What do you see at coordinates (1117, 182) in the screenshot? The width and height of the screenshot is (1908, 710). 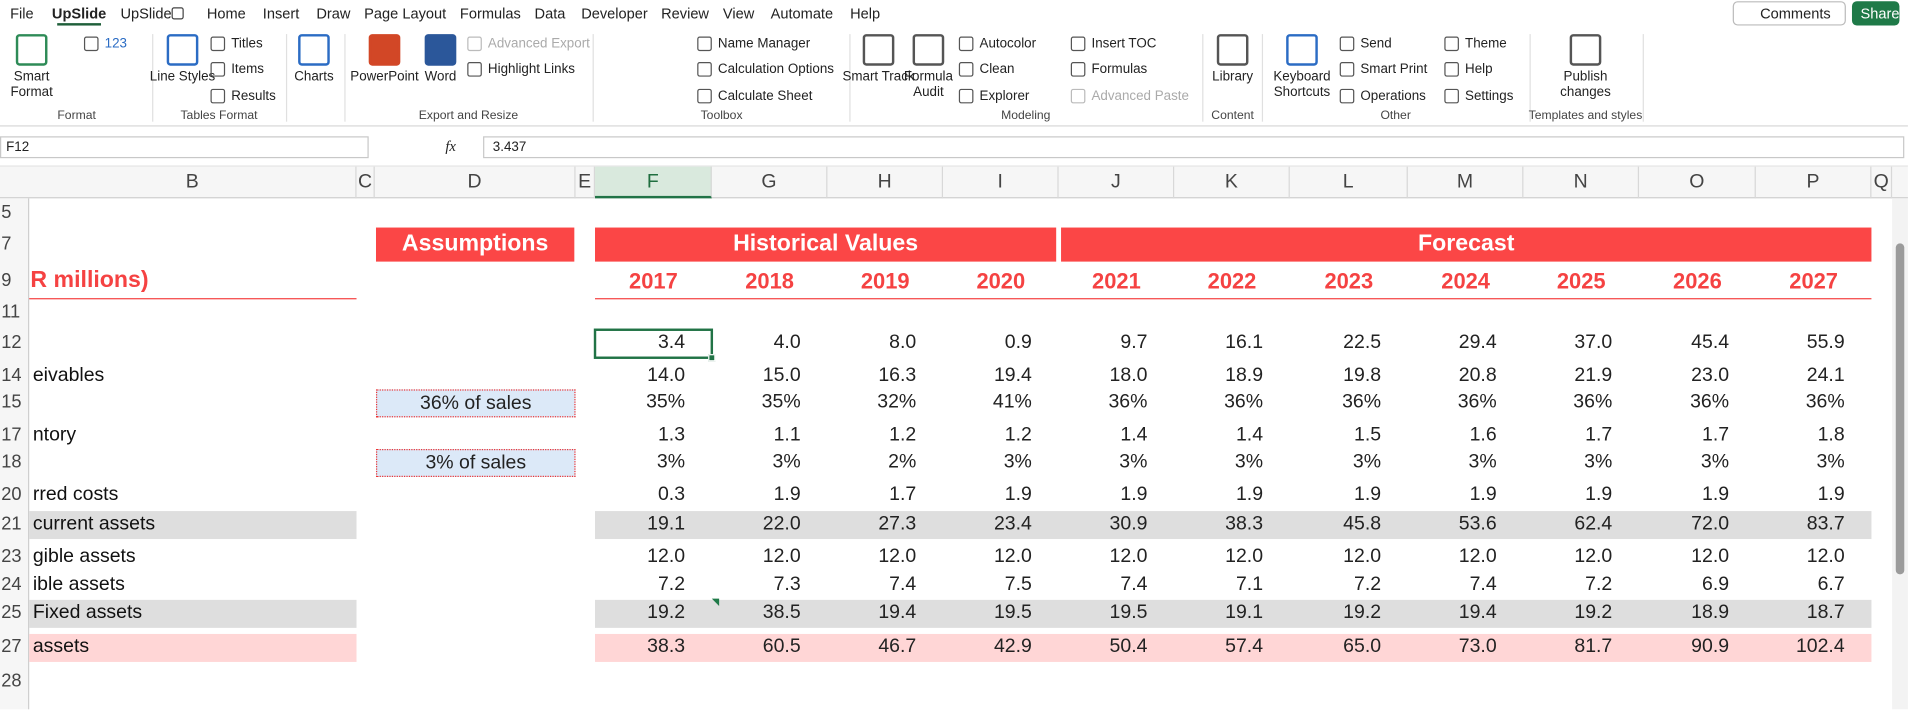 I see `column-header: J` at bounding box center [1117, 182].